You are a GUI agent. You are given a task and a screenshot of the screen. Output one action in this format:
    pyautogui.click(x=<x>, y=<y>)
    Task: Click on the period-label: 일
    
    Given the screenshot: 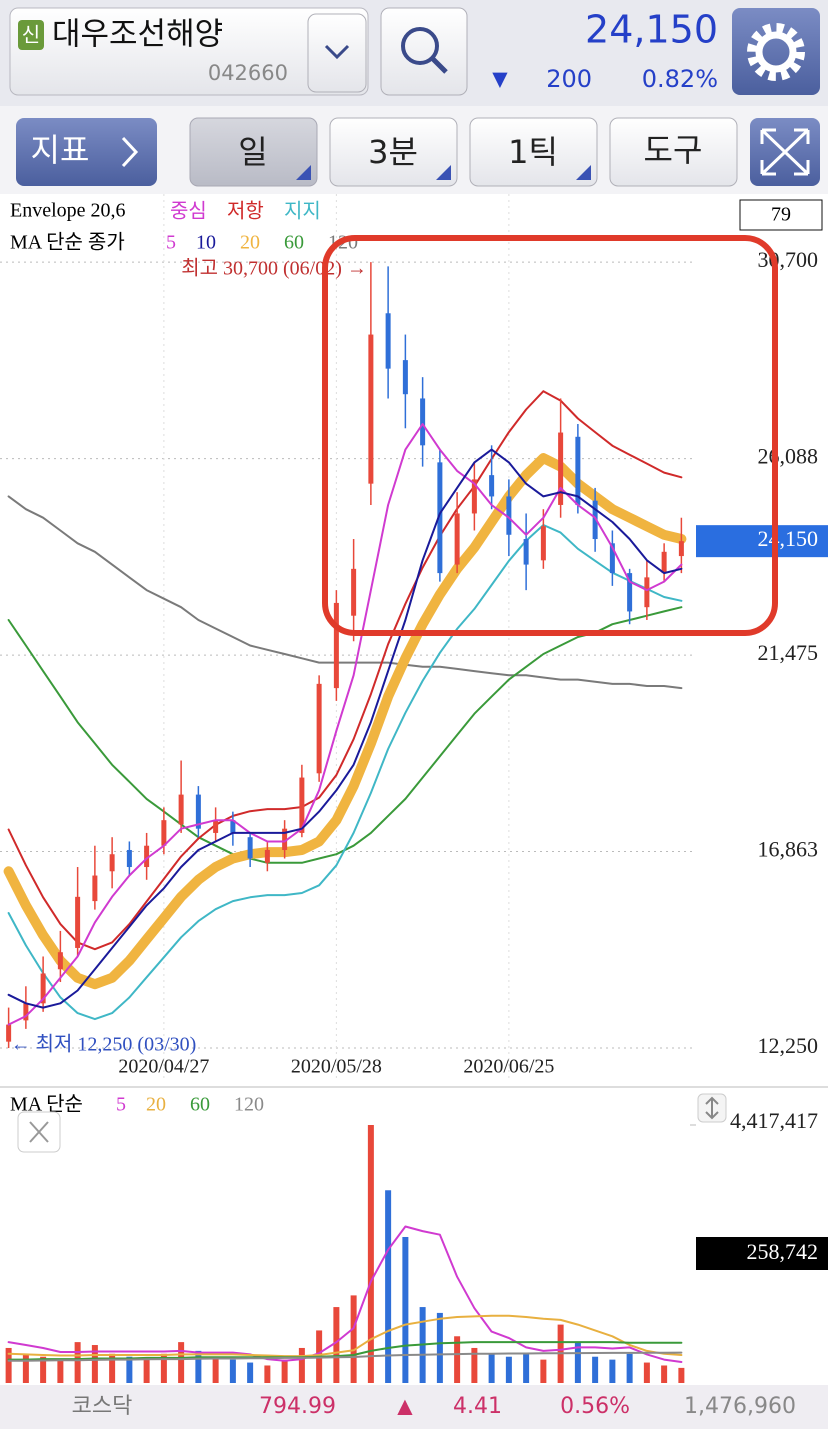 What is the action you would take?
    pyautogui.click(x=252, y=152)
    